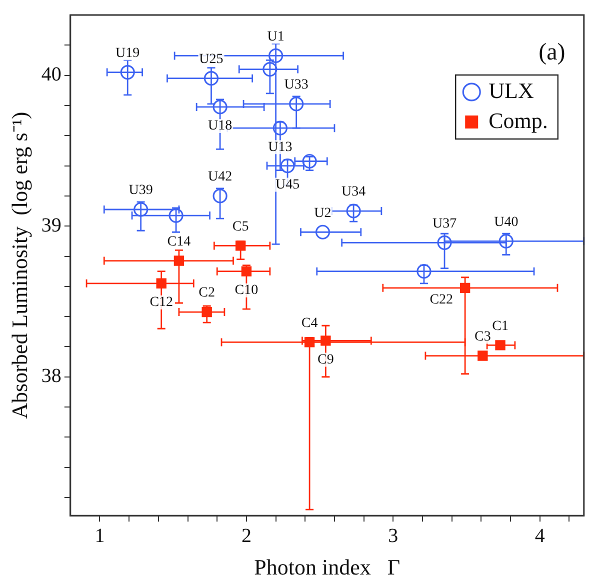 The width and height of the screenshot is (592, 588). What do you see at coordinates (140, 190) in the screenshot?
I see `annotation: U39` at bounding box center [140, 190].